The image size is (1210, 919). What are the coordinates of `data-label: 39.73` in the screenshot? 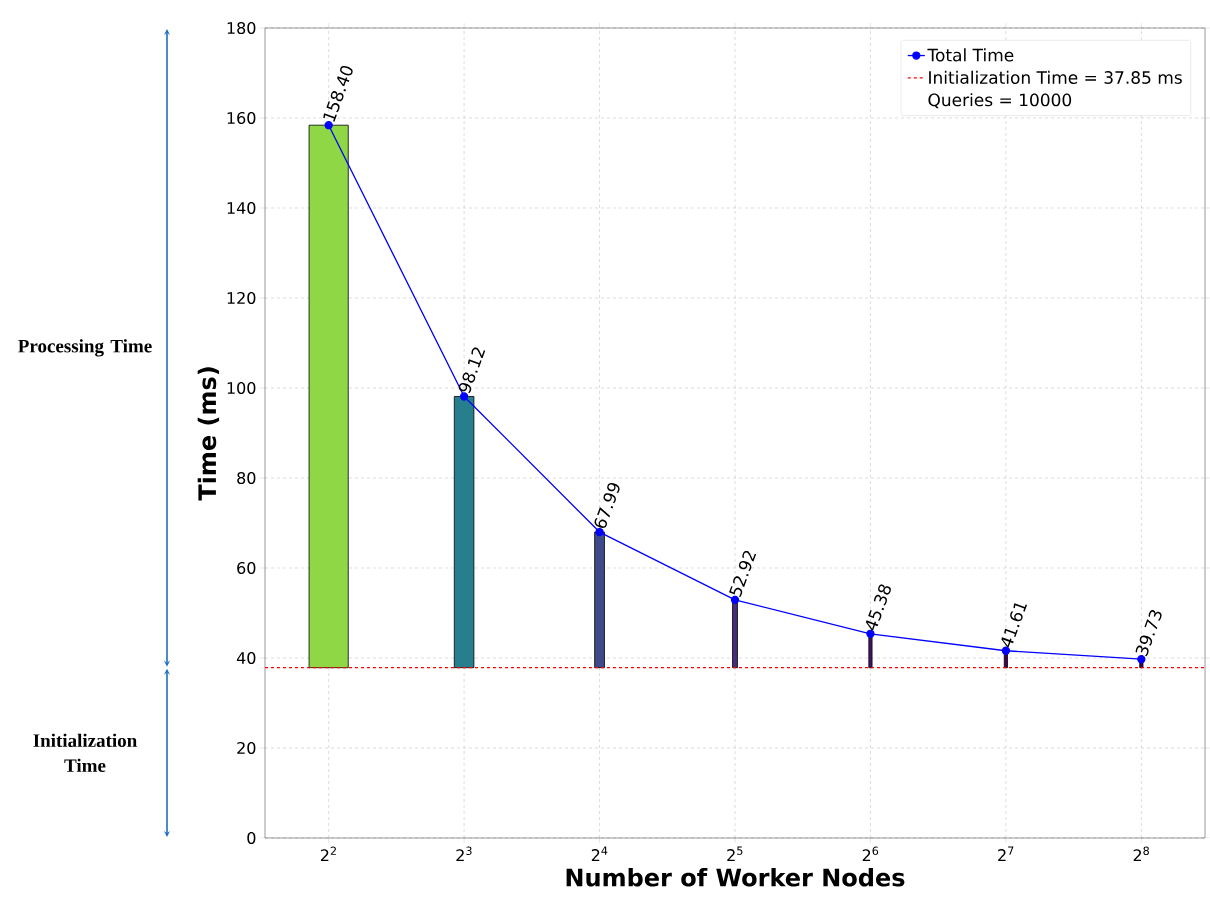 It's located at (1148, 633).